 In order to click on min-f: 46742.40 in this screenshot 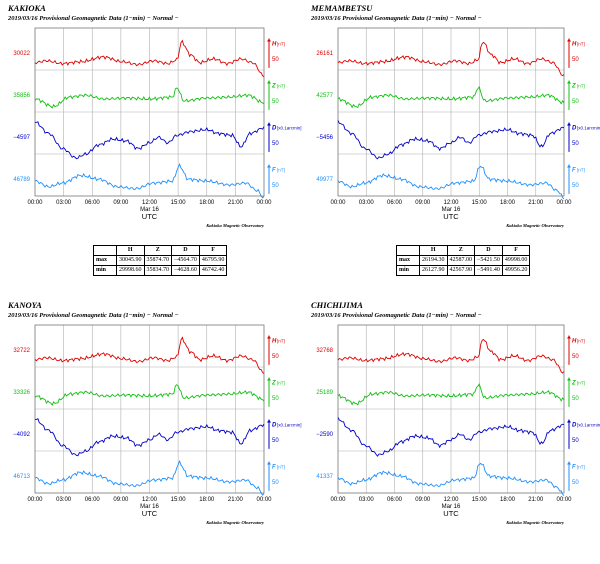, I will do `click(213, 270)`.